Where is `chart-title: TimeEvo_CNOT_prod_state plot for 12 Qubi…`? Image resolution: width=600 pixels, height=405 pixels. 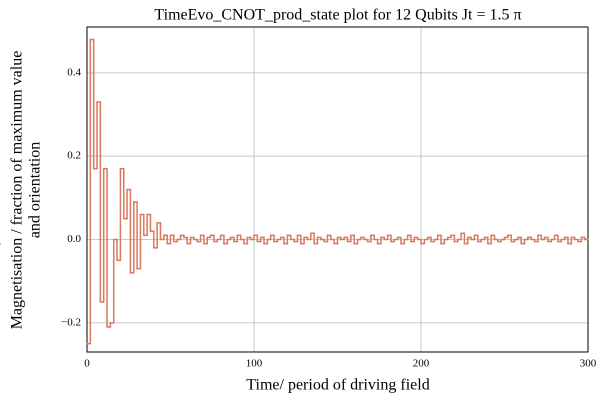 chart-title: TimeEvo_CNOT_prod_state plot for 12 Qubi… is located at coordinates (337, 15).